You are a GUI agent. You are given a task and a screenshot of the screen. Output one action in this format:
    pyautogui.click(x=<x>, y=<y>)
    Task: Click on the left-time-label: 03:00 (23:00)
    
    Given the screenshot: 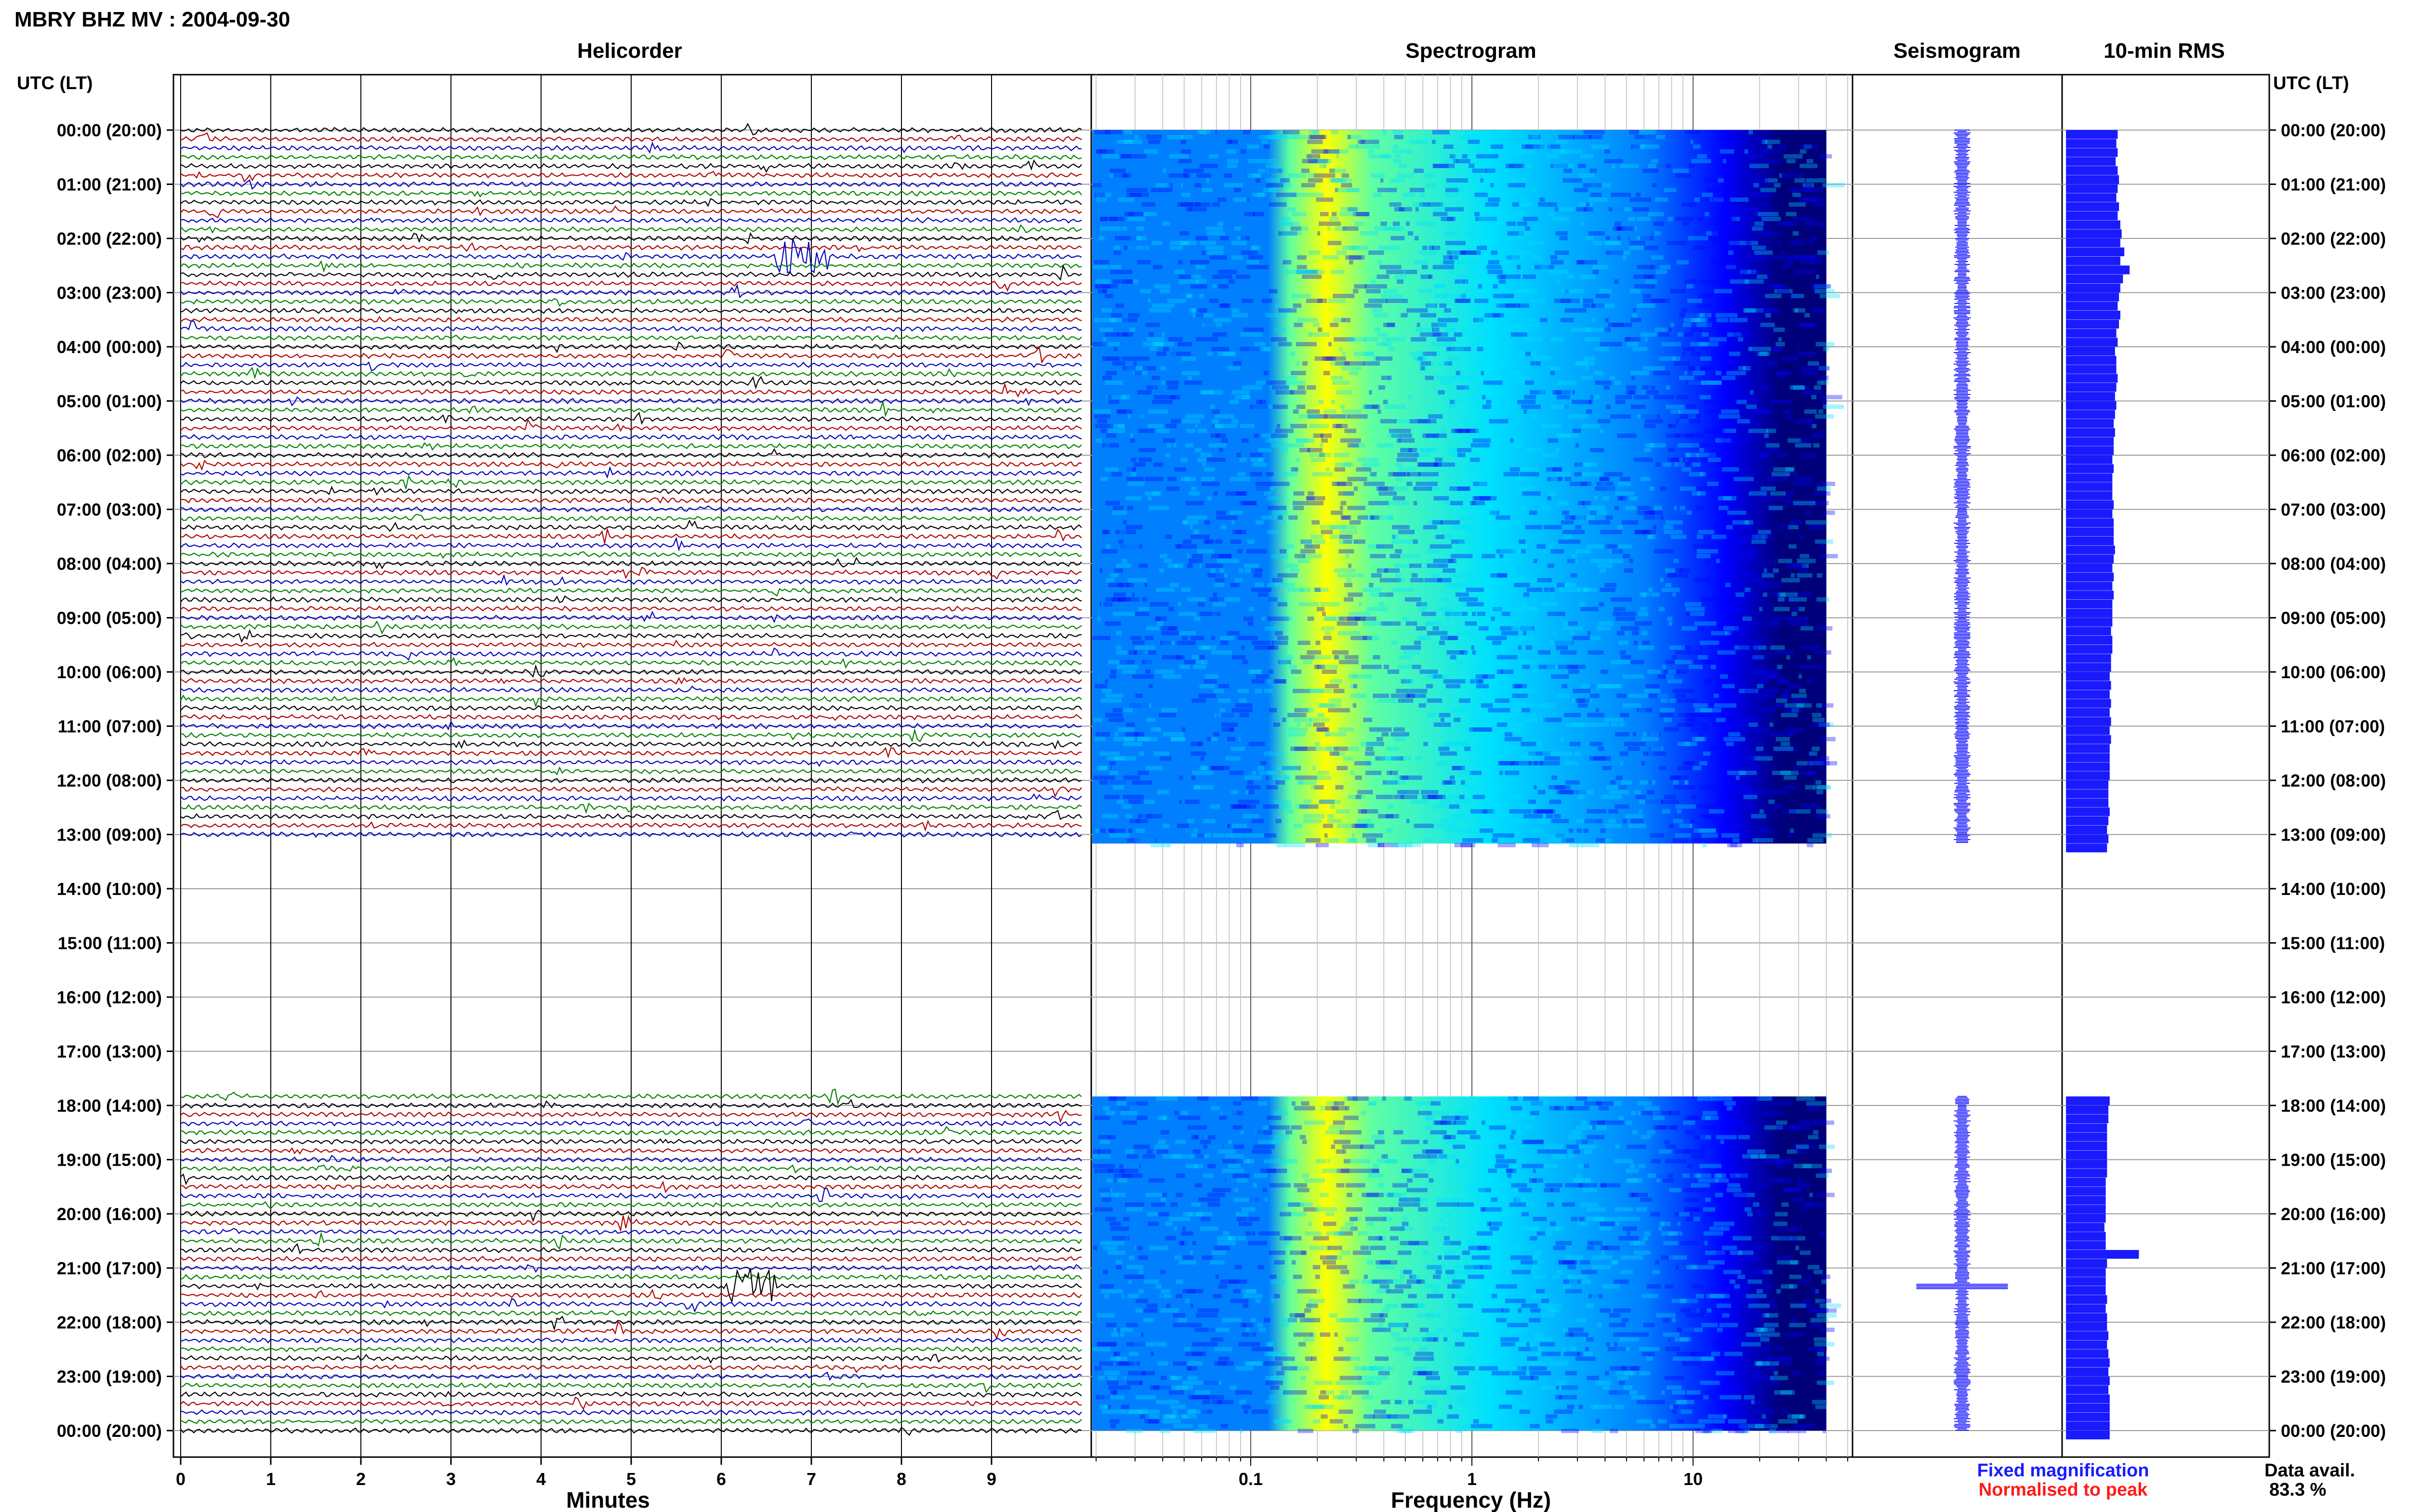 What is the action you would take?
    pyautogui.click(x=109, y=293)
    